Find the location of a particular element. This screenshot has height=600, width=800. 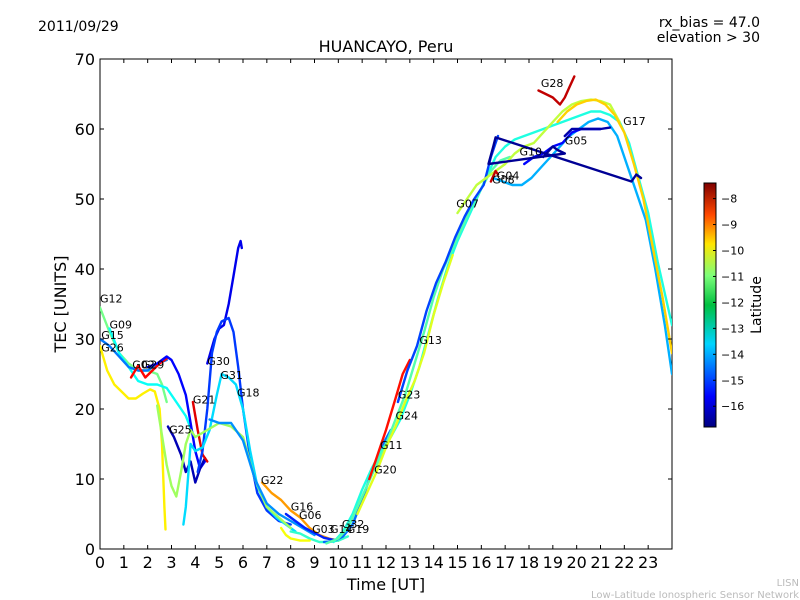

sat-label-g23: G23 is located at coordinates (409, 395).